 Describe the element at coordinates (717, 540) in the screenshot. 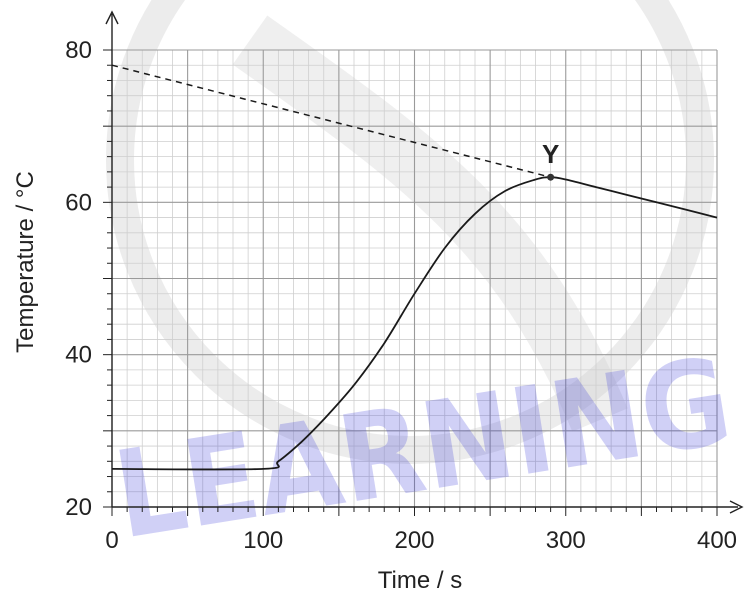

I see `x-tick-label: 400` at that location.